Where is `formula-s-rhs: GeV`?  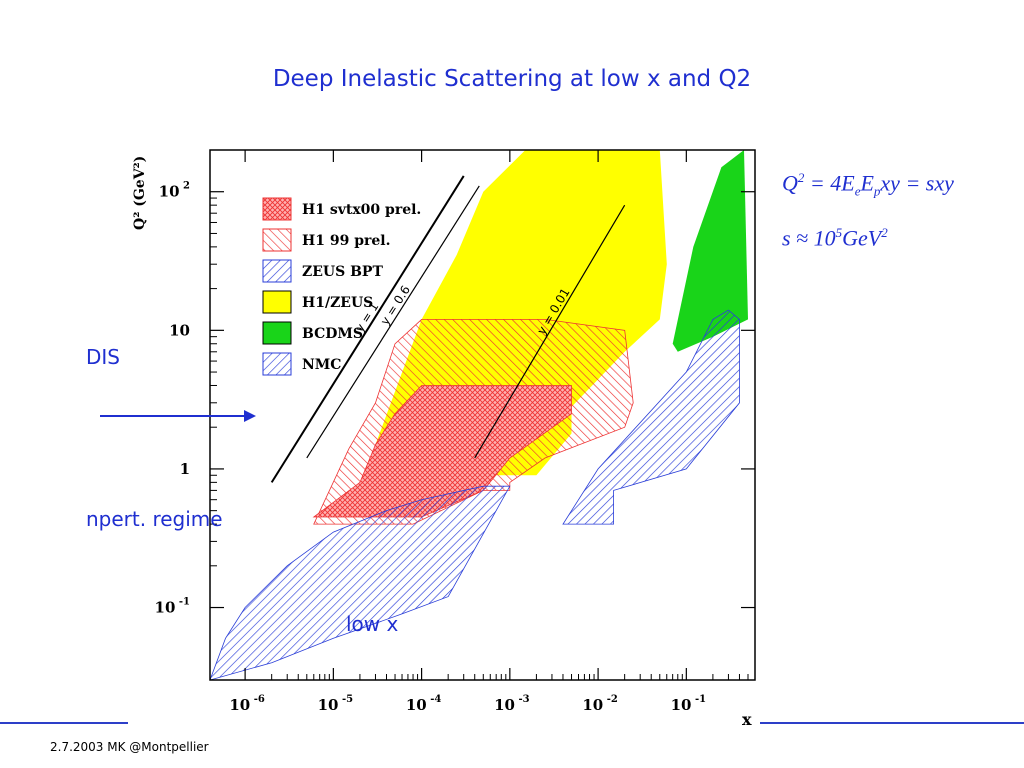
formula-s-rhs: GeV is located at coordinates (862, 238).